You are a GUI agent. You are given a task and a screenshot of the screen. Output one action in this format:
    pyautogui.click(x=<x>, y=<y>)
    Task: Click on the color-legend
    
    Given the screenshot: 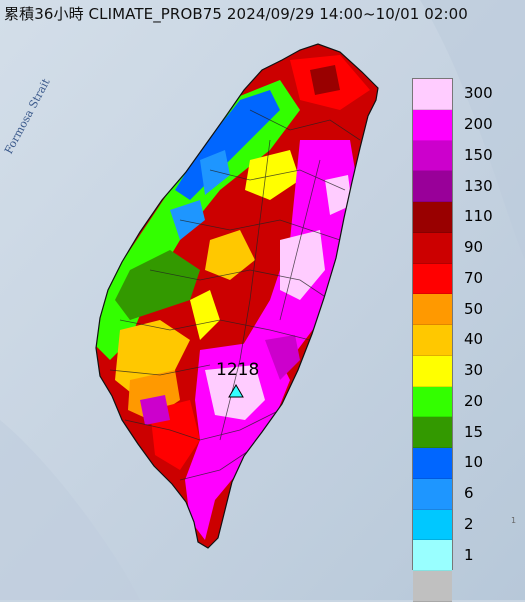 What is the action you would take?
    pyautogui.click(x=432, y=340)
    